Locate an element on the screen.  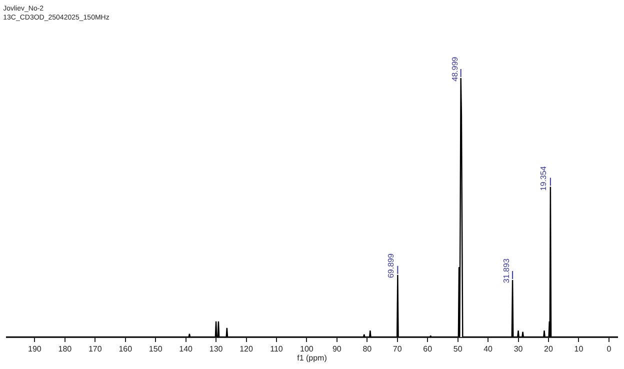
annotation: 19.354 is located at coordinates (543, 178).